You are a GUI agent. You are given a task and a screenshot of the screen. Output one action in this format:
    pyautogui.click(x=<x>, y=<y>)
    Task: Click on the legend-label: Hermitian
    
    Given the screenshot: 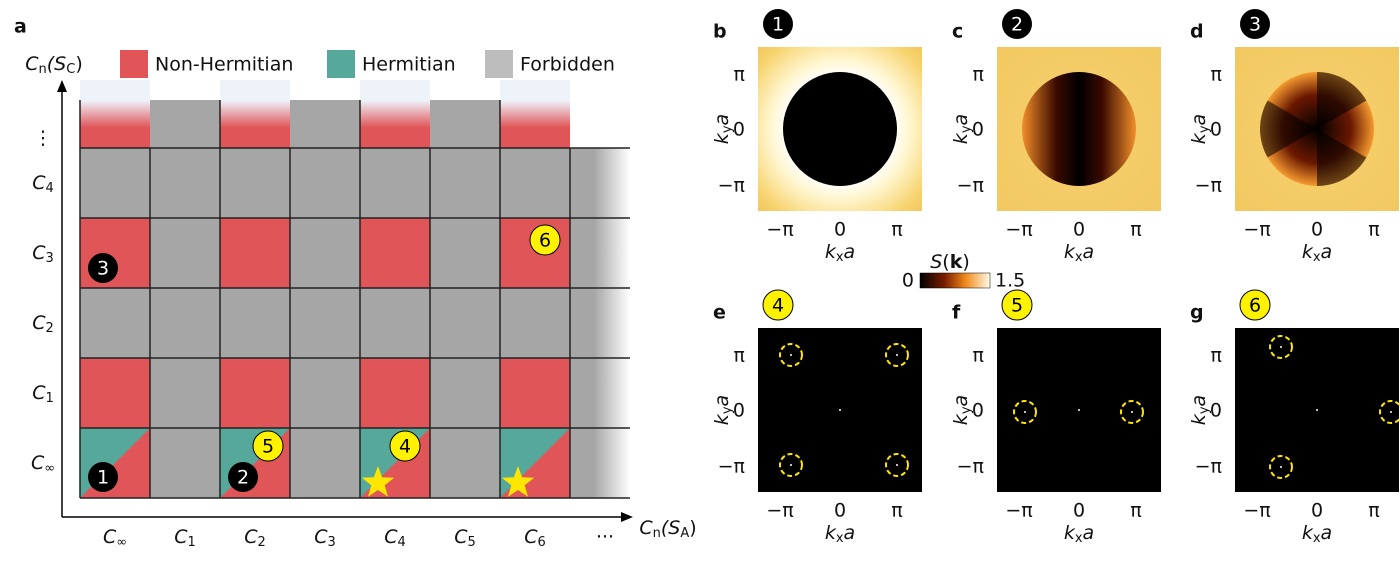 What is the action you would take?
    pyautogui.click(x=409, y=65)
    